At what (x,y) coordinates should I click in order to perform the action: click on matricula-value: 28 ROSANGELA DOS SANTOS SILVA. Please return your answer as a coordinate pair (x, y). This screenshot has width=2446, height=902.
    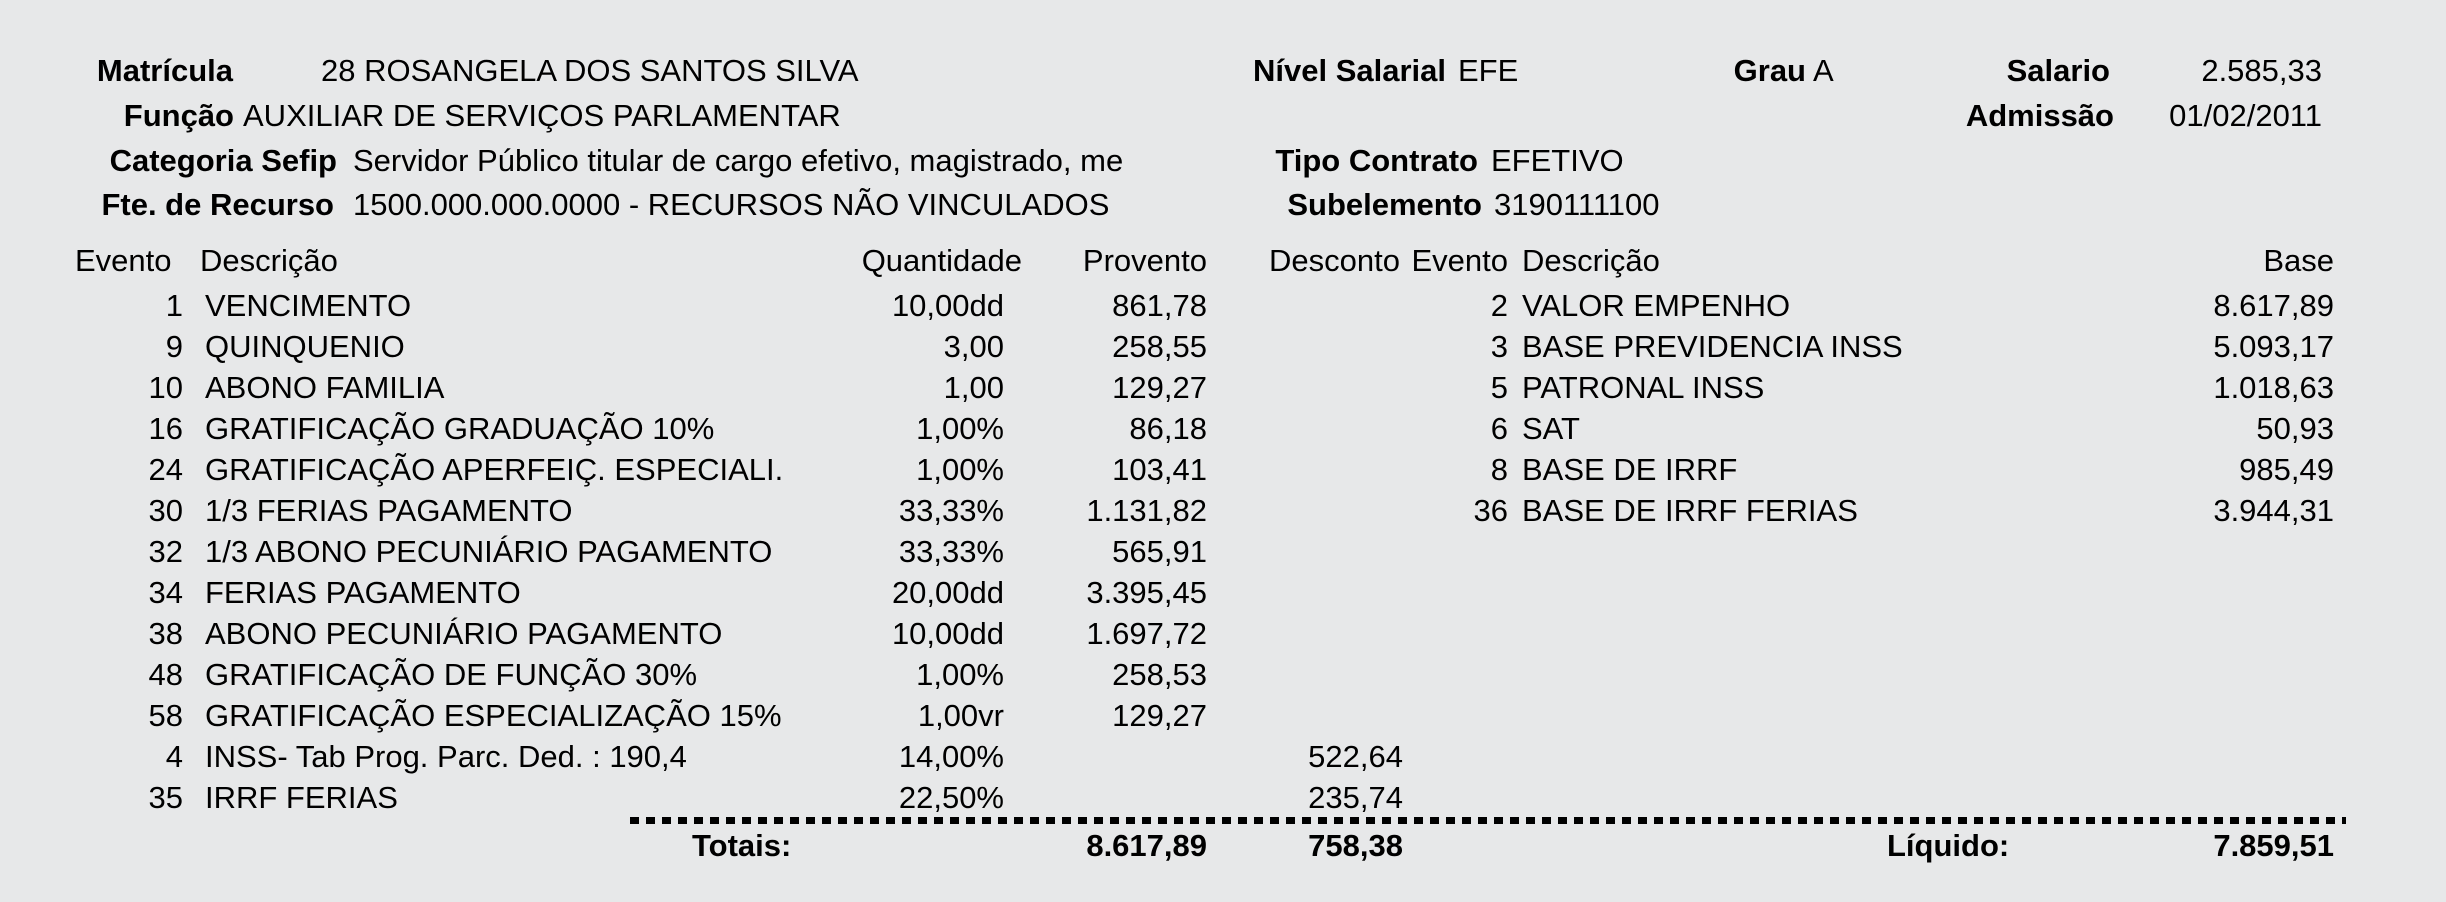
    Looking at the image, I should click on (590, 70).